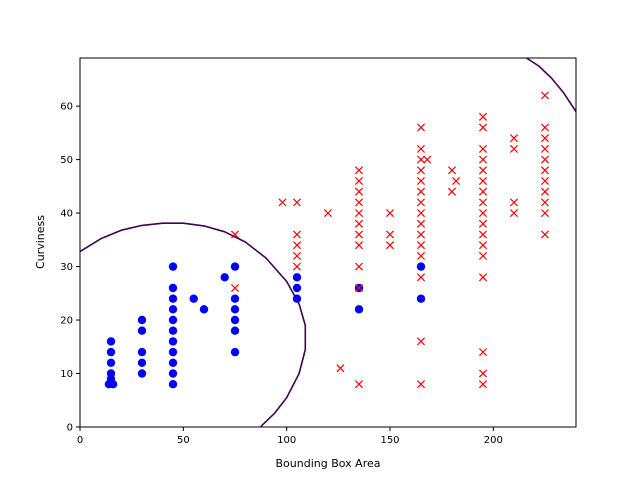 This screenshot has width=640, height=480. What do you see at coordinates (70, 428) in the screenshot?
I see `y-tick-label: 0` at bounding box center [70, 428].